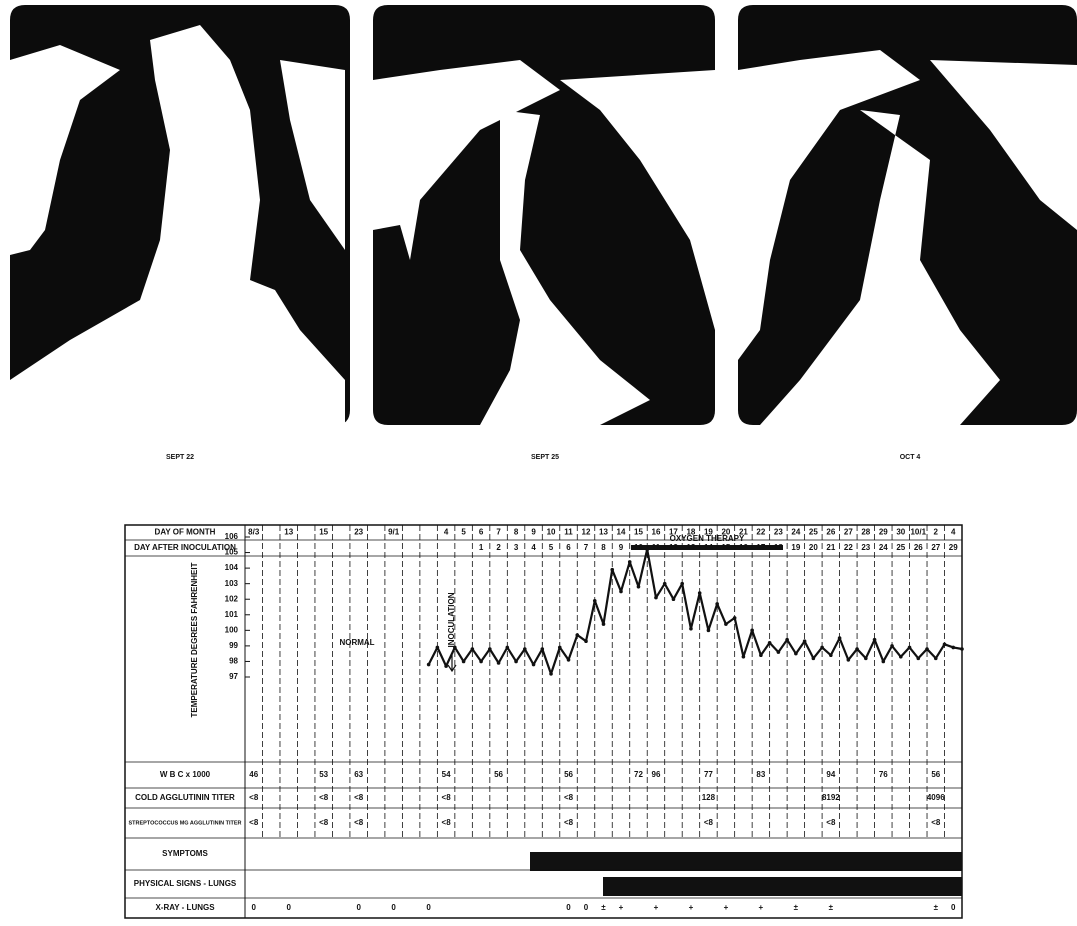  I want to click on temp-tick-label: 100, so click(232, 629).